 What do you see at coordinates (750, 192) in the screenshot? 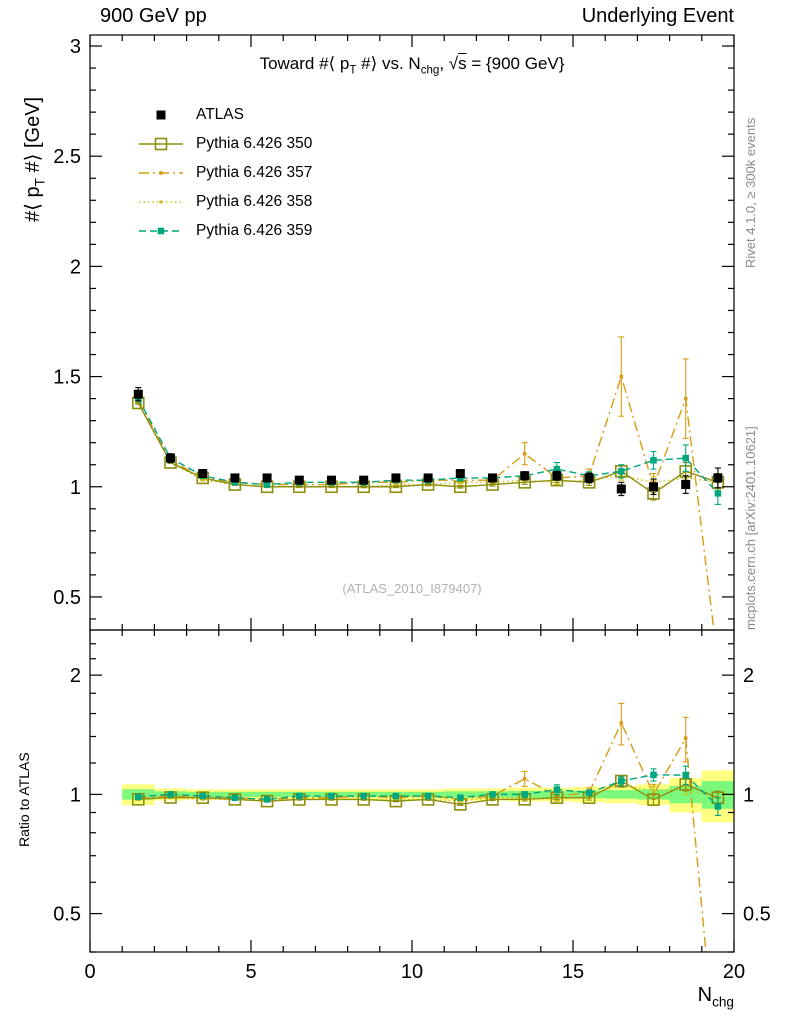
I see `rivet-version-note: Rivet 4.1.0, ≥ 300k events` at bounding box center [750, 192].